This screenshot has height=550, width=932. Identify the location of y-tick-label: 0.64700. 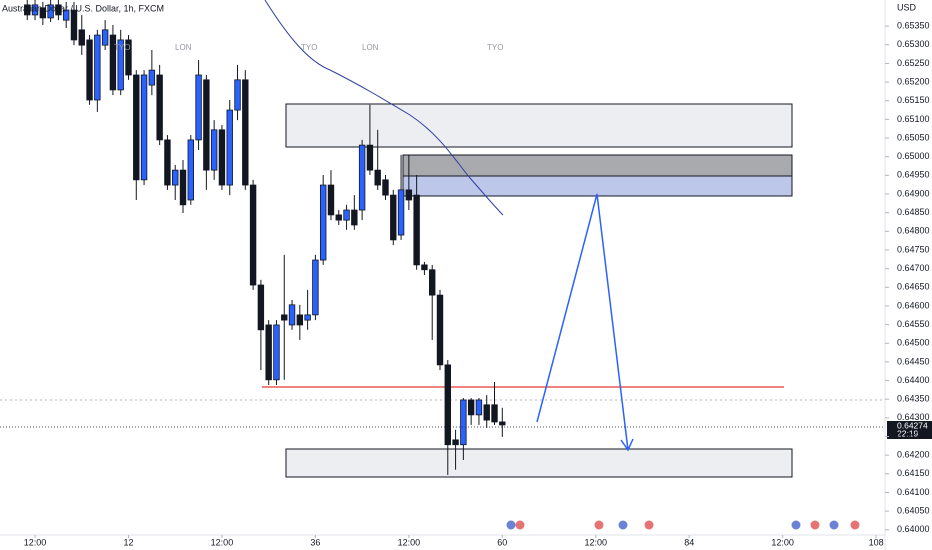
(913, 268).